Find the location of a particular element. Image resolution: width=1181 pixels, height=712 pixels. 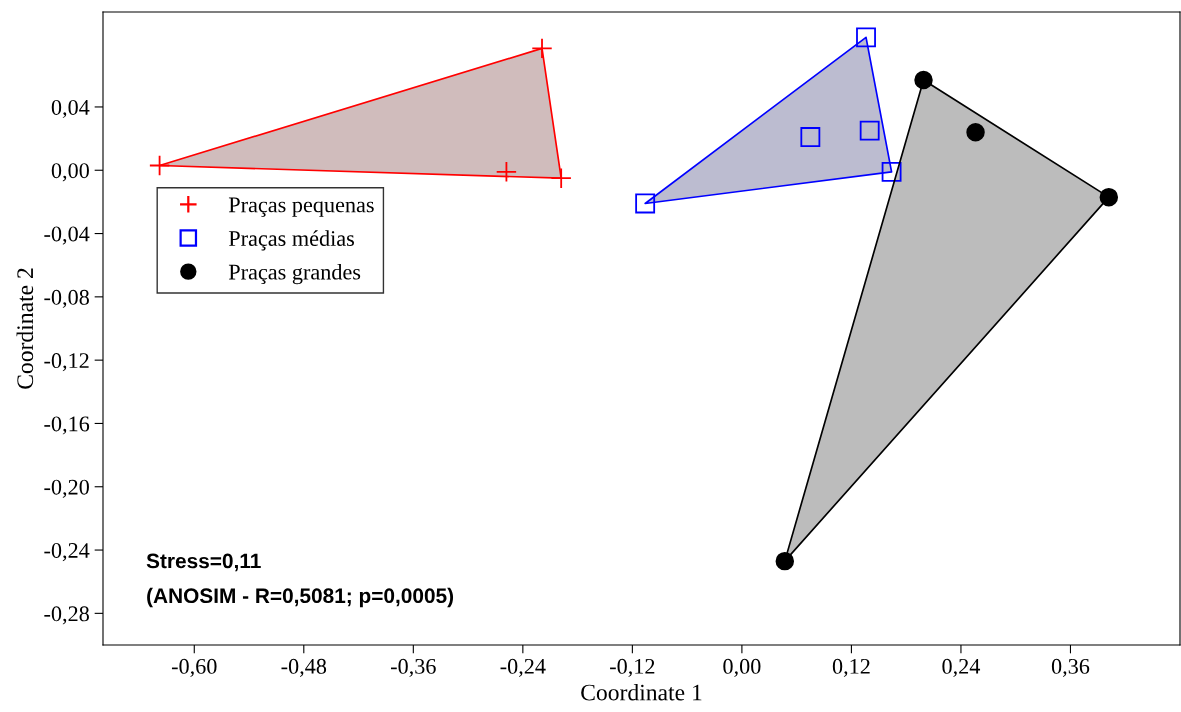

y-tick-label: -0,16 is located at coordinates (67, 425).